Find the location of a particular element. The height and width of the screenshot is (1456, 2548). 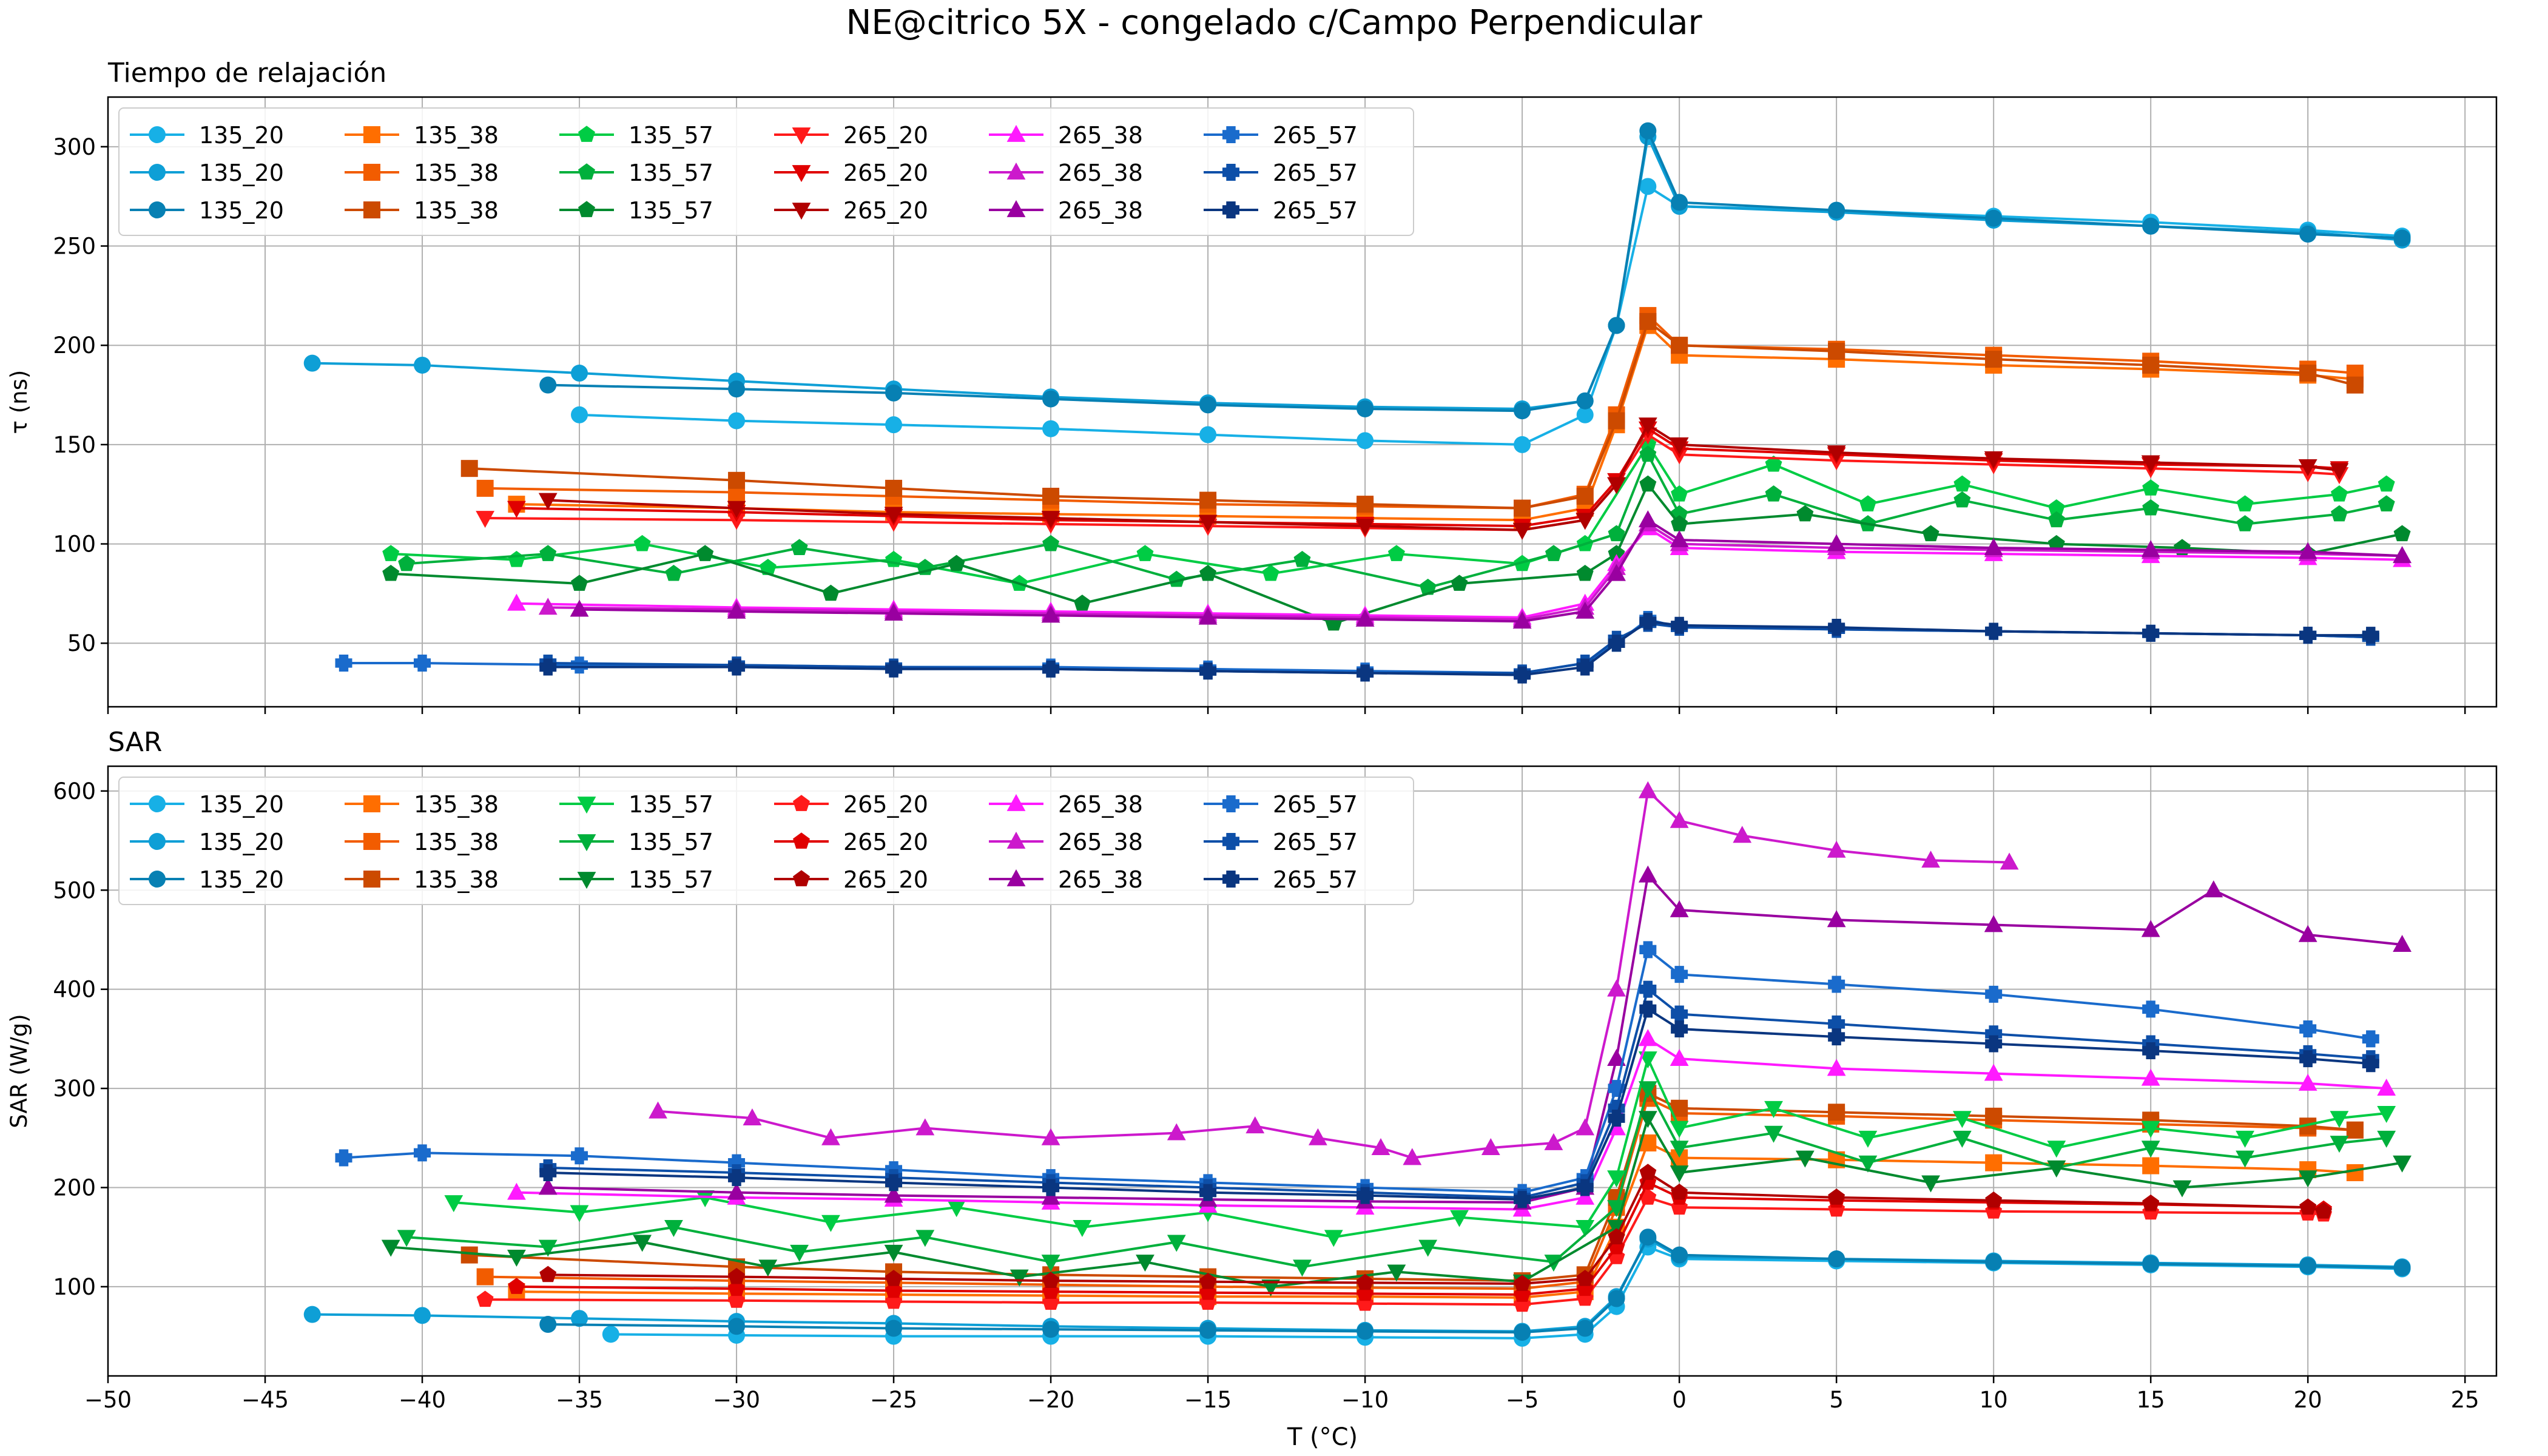

y-tick-label: 200 is located at coordinates (74, 1188).